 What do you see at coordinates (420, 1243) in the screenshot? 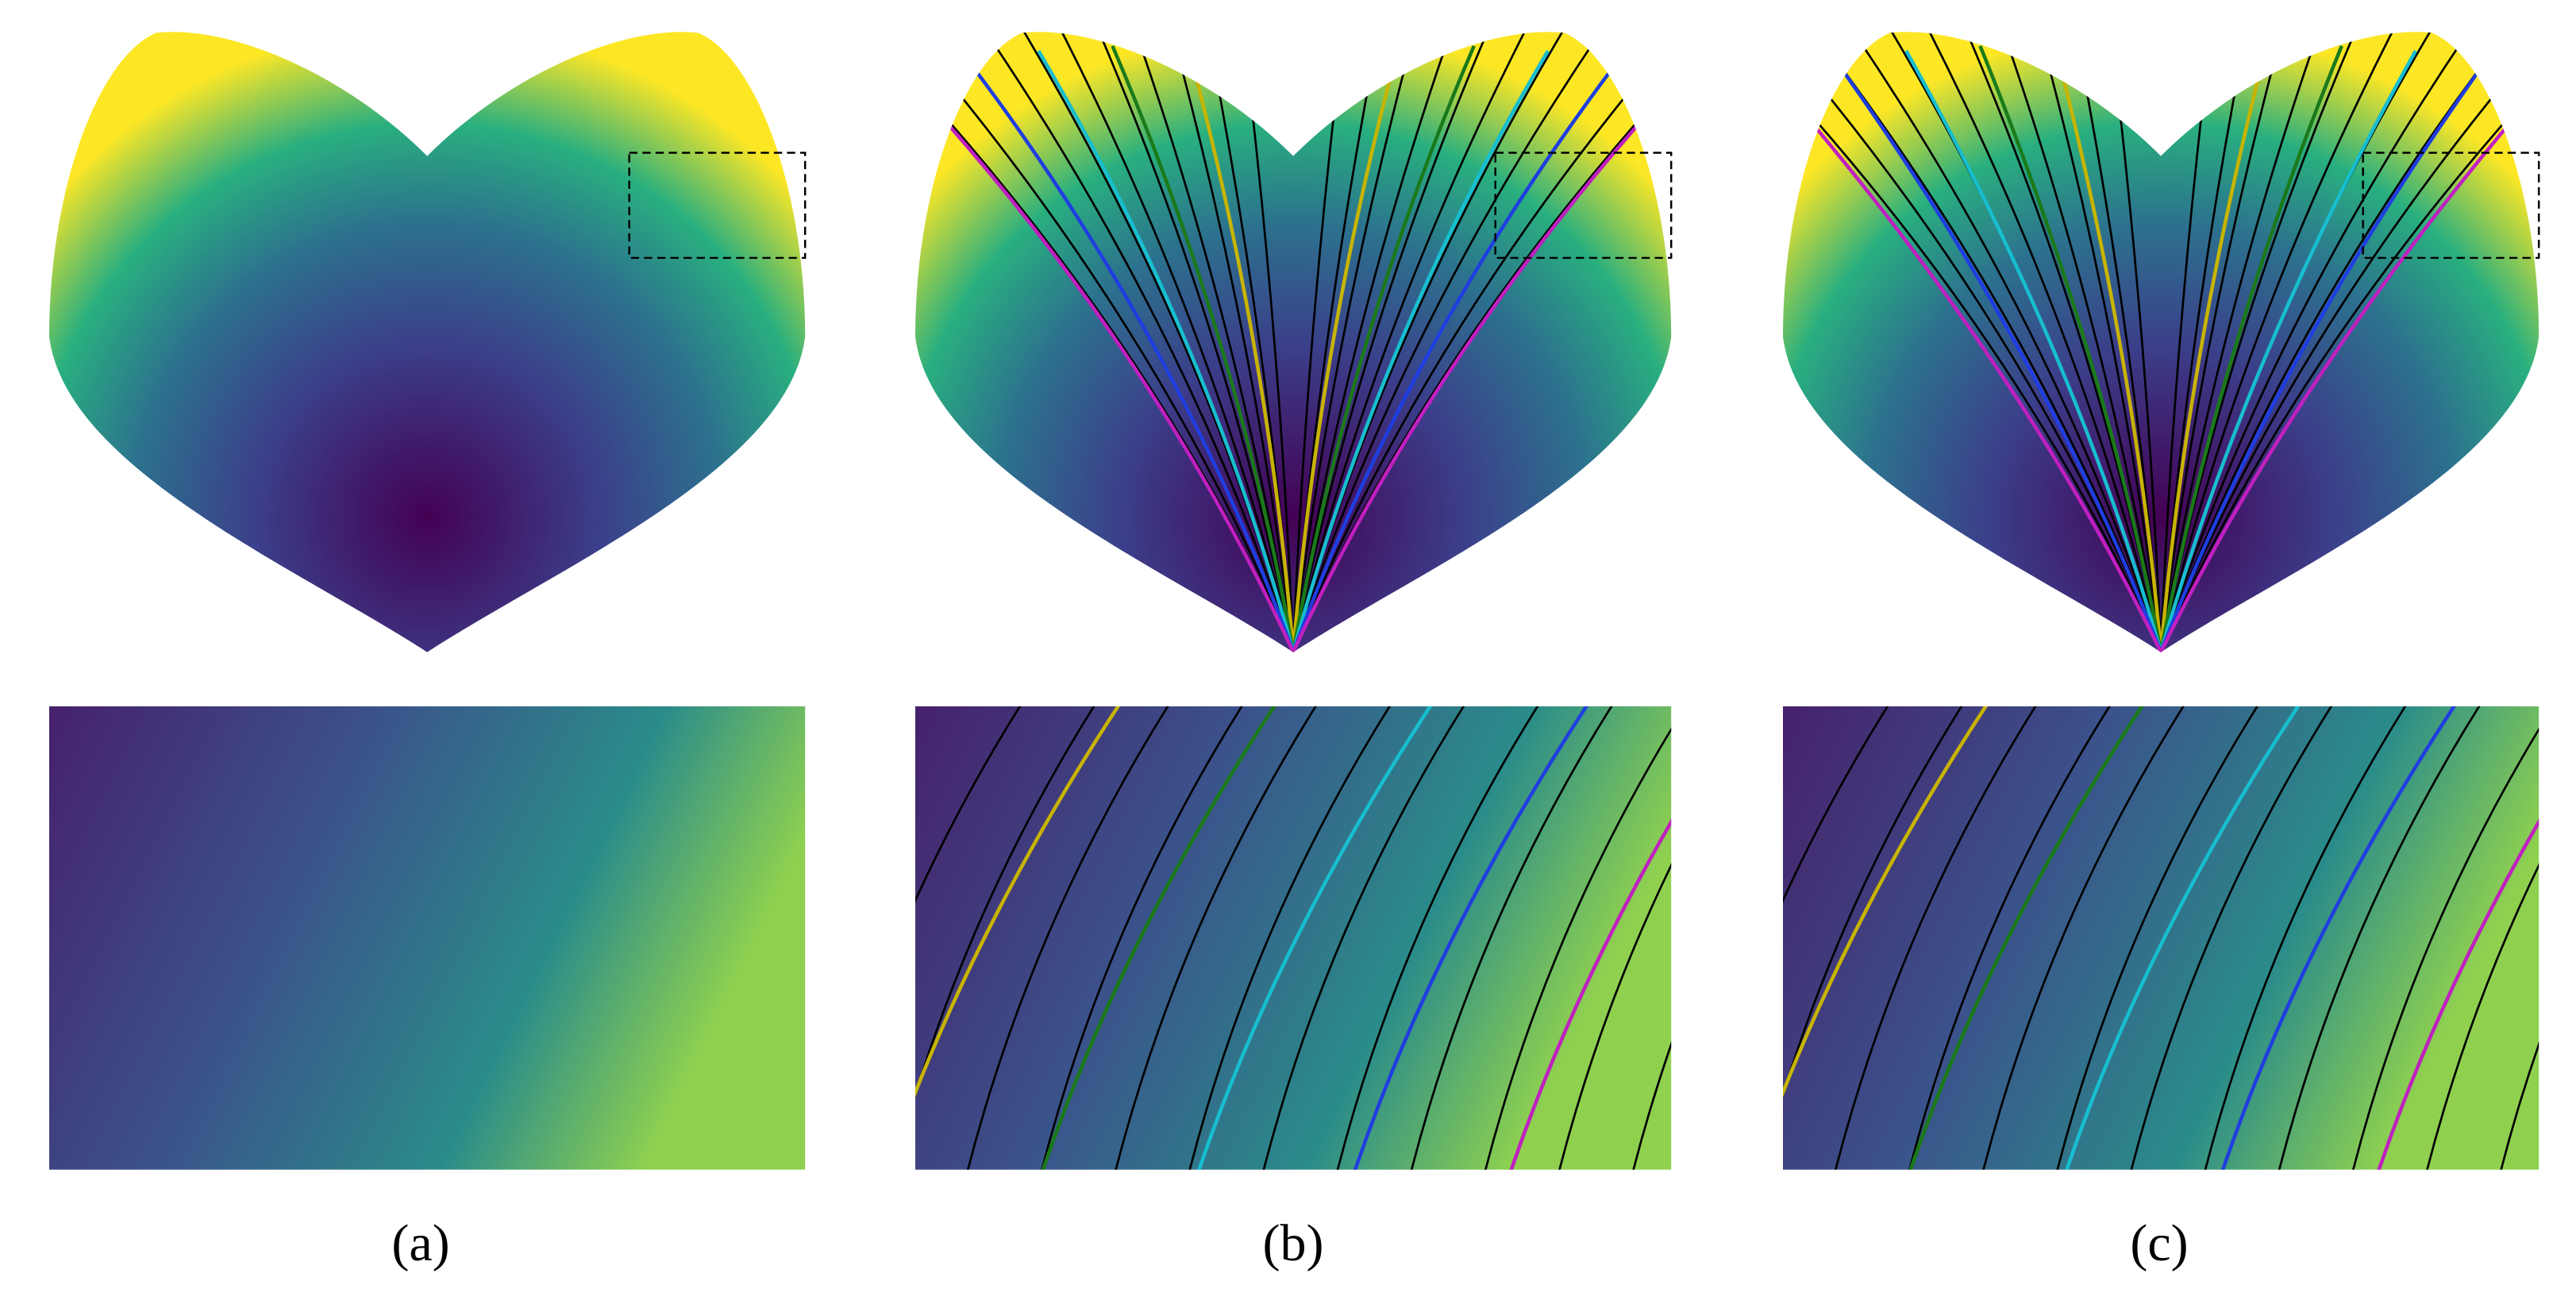
I see `panel-label: (a)` at bounding box center [420, 1243].